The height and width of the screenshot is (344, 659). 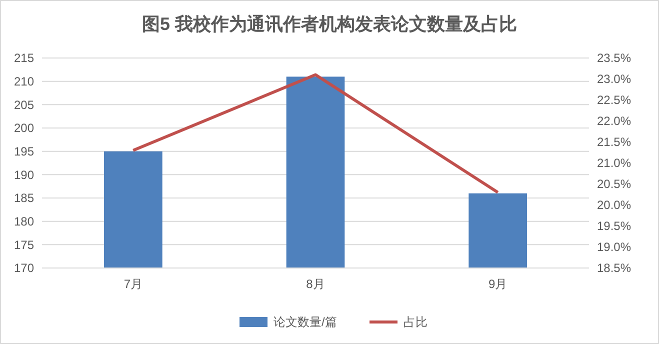 What do you see at coordinates (614, 100) in the screenshot?
I see `y2-tick-label: 22.5%` at bounding box center [614, 100].